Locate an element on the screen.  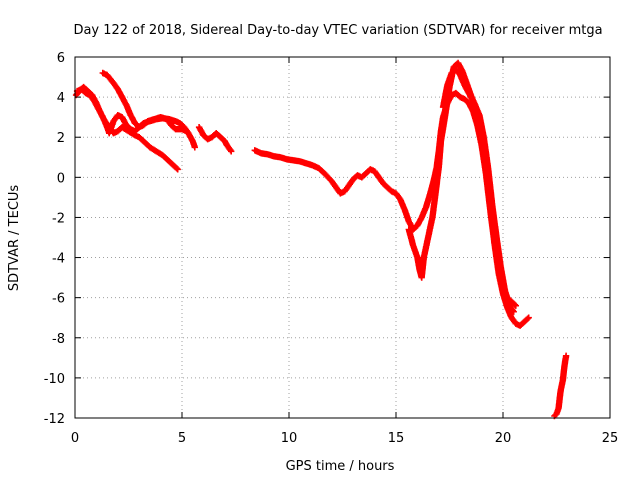
series-track-main-c is located at coordinates (479, 187).